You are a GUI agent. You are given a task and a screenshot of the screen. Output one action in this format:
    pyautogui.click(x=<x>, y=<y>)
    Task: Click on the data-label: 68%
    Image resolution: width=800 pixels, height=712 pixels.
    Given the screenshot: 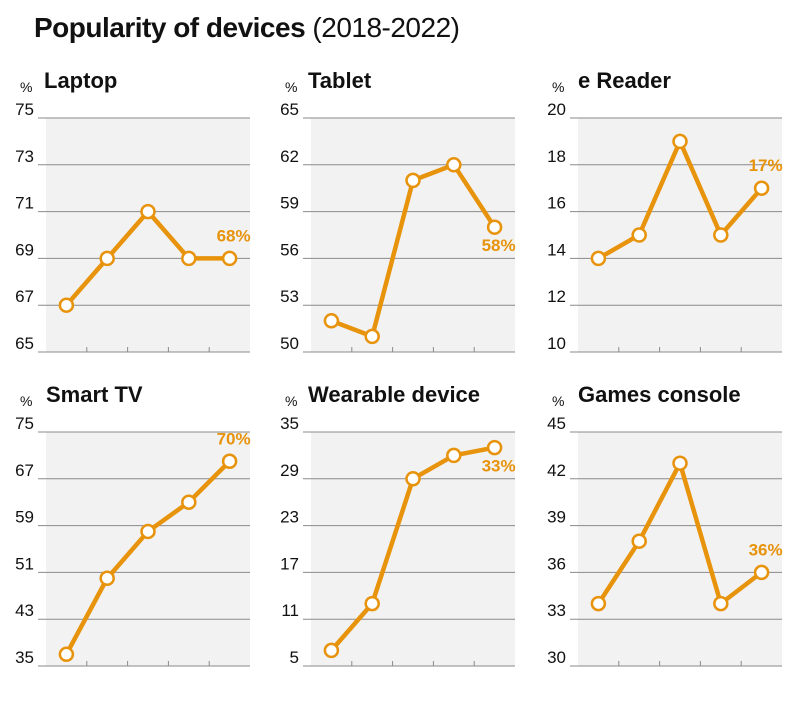 What is the action you would take?
    pyautogui.click(x=234, y=235)
    